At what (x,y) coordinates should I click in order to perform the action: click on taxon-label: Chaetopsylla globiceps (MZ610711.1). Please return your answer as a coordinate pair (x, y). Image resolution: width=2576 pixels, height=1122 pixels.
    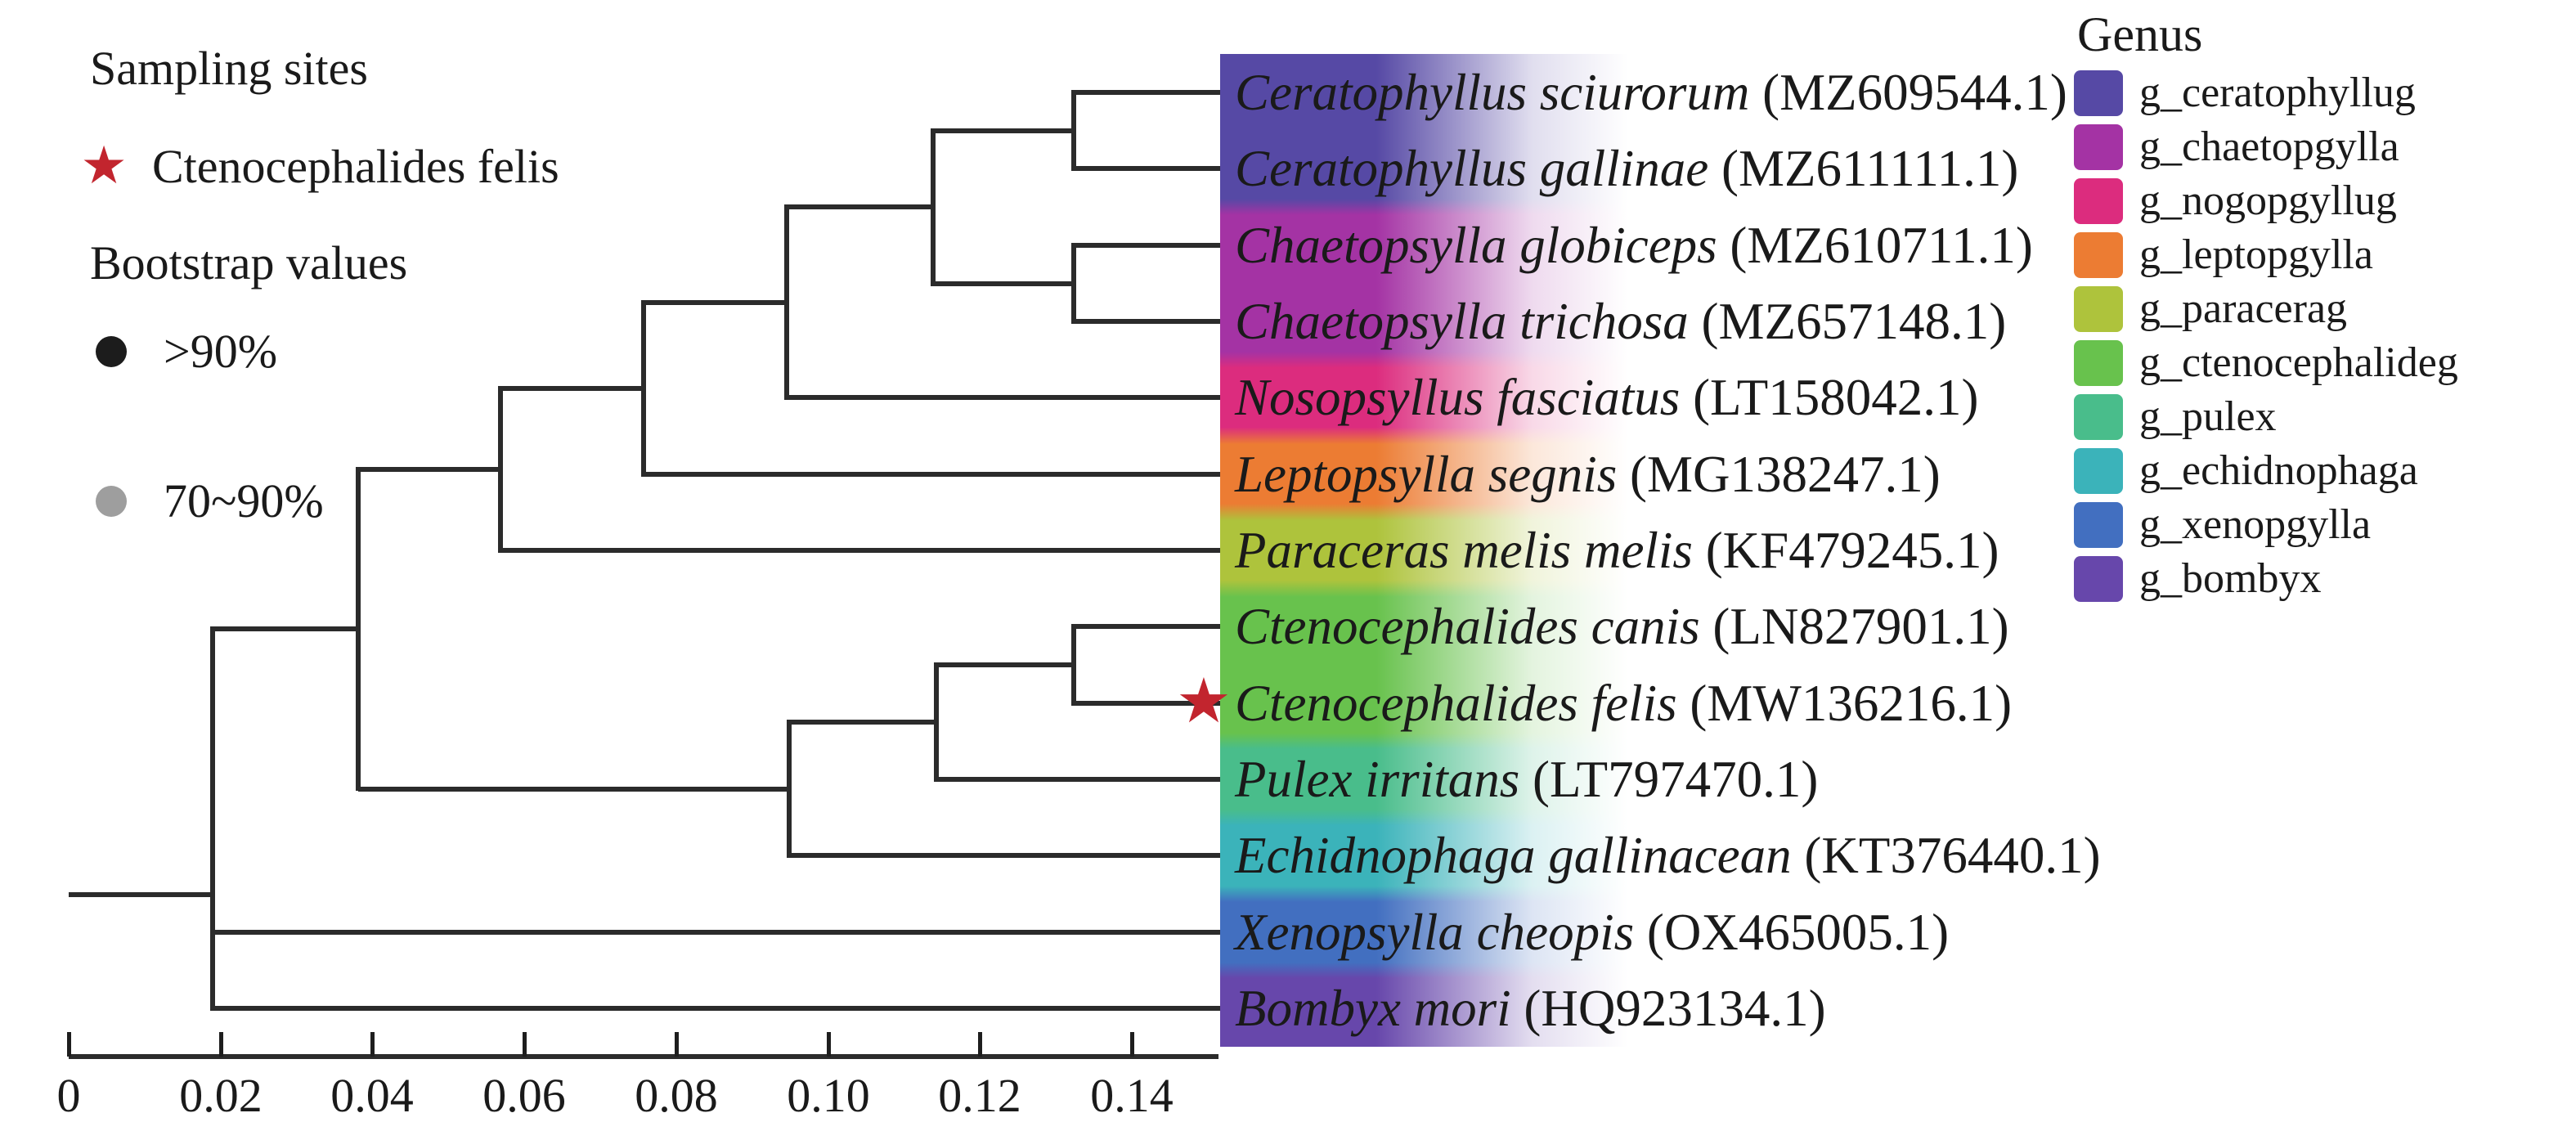
    Looking at the image, I should click on (1634, 246).